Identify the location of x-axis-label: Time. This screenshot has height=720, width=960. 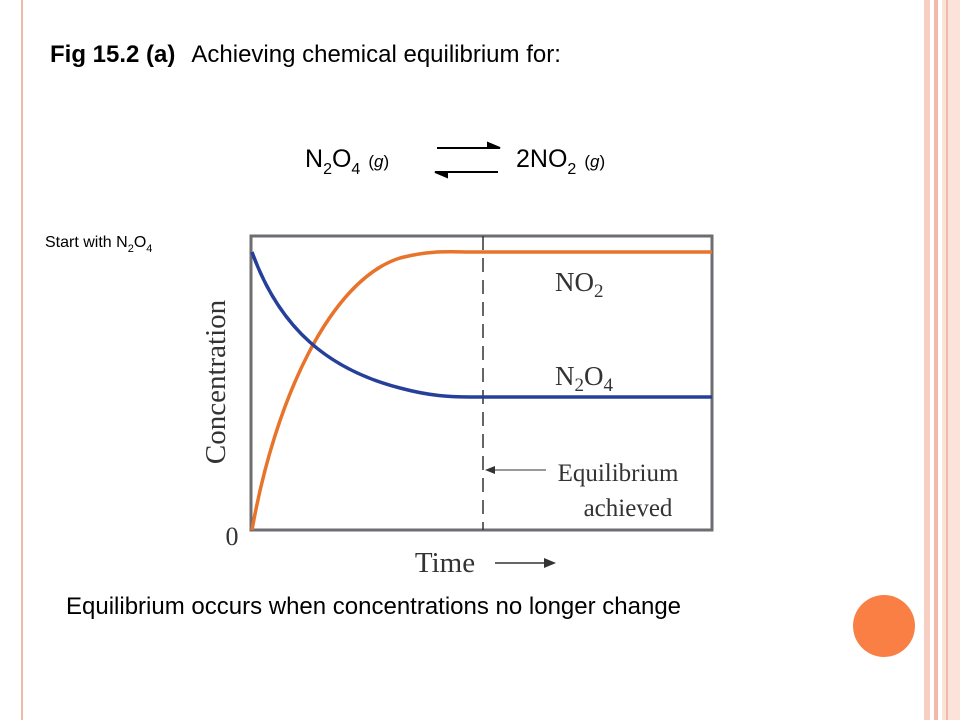
(445, 563).